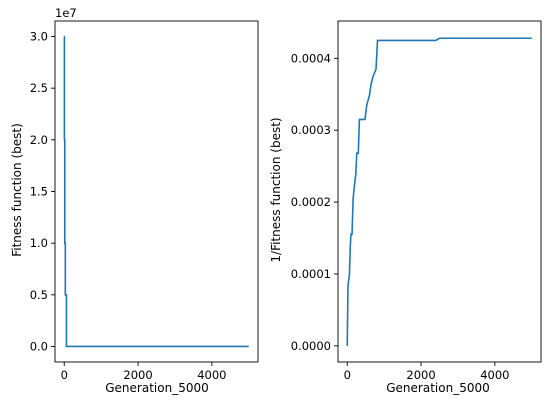 The height and width of the screenshot is (405, 545). I want to click on fitness-ytick-label: 2.5, so click(39, 88).